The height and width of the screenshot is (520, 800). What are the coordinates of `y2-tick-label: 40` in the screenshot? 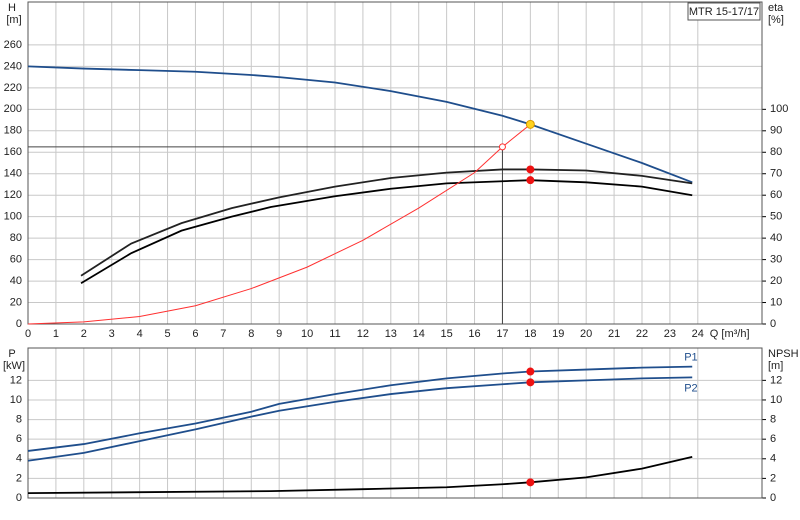 It's located at (776, 238).